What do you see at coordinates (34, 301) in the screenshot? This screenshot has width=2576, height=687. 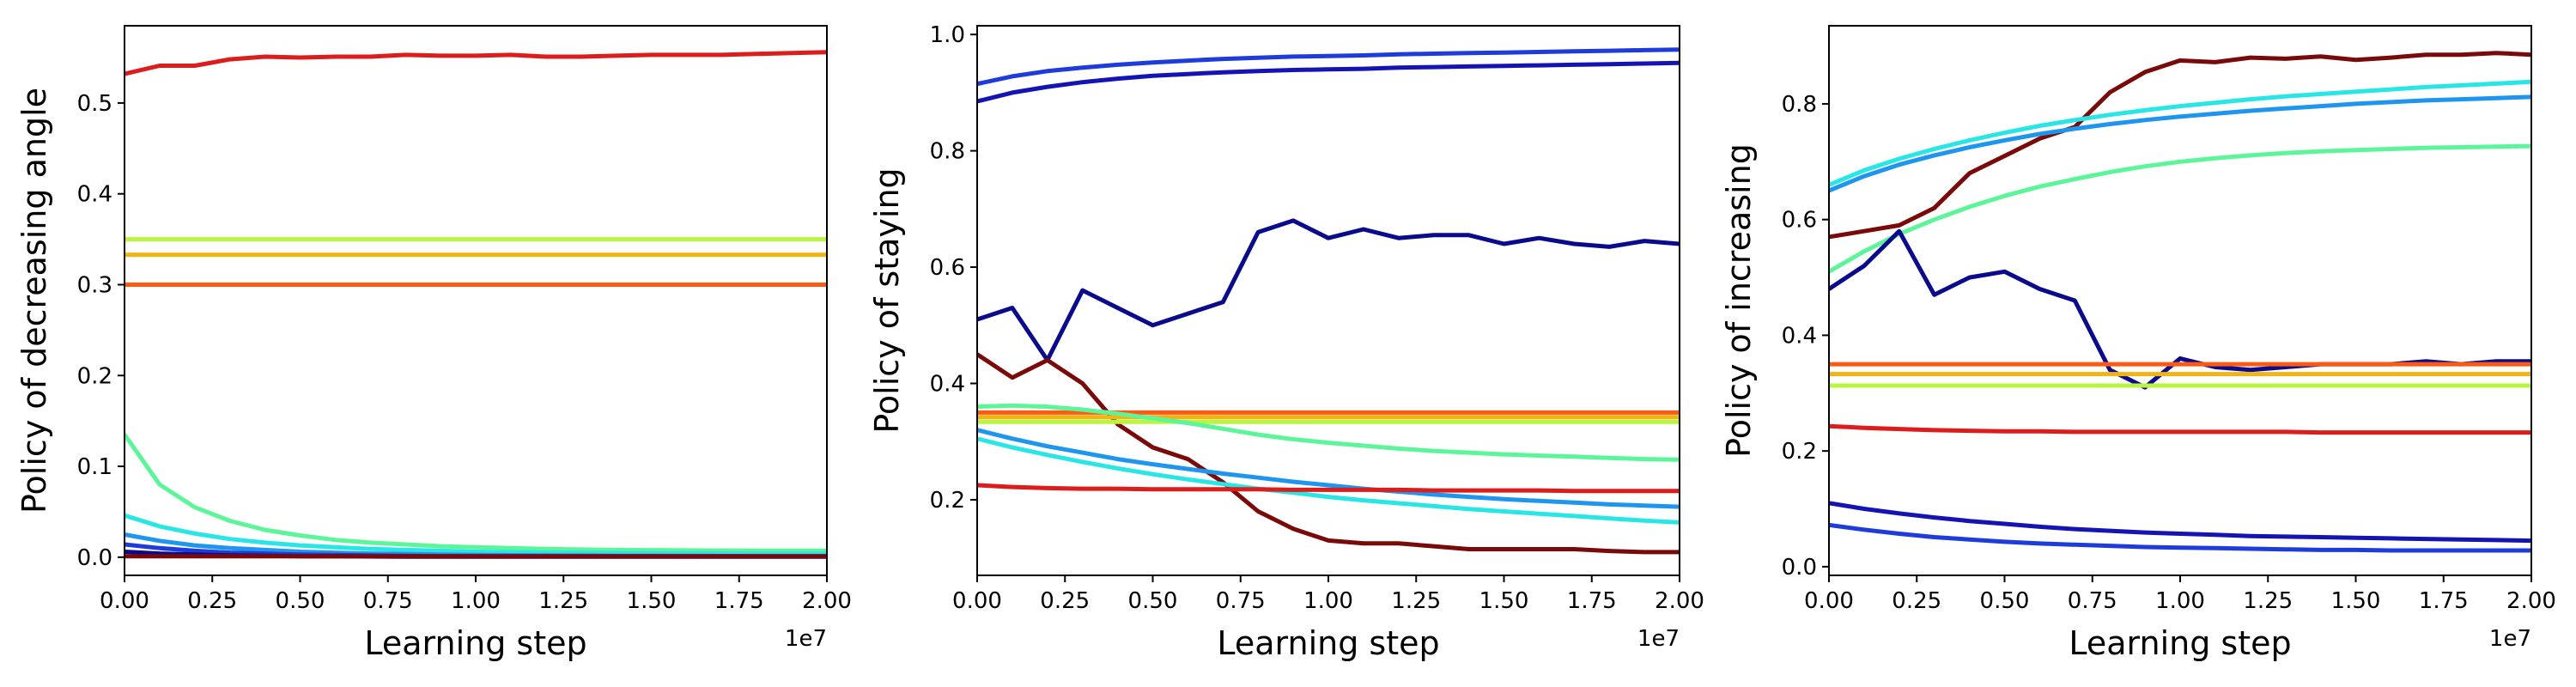 I see `y-axis-label: Policy of decreasing angle` at bounding box center [34, 301].